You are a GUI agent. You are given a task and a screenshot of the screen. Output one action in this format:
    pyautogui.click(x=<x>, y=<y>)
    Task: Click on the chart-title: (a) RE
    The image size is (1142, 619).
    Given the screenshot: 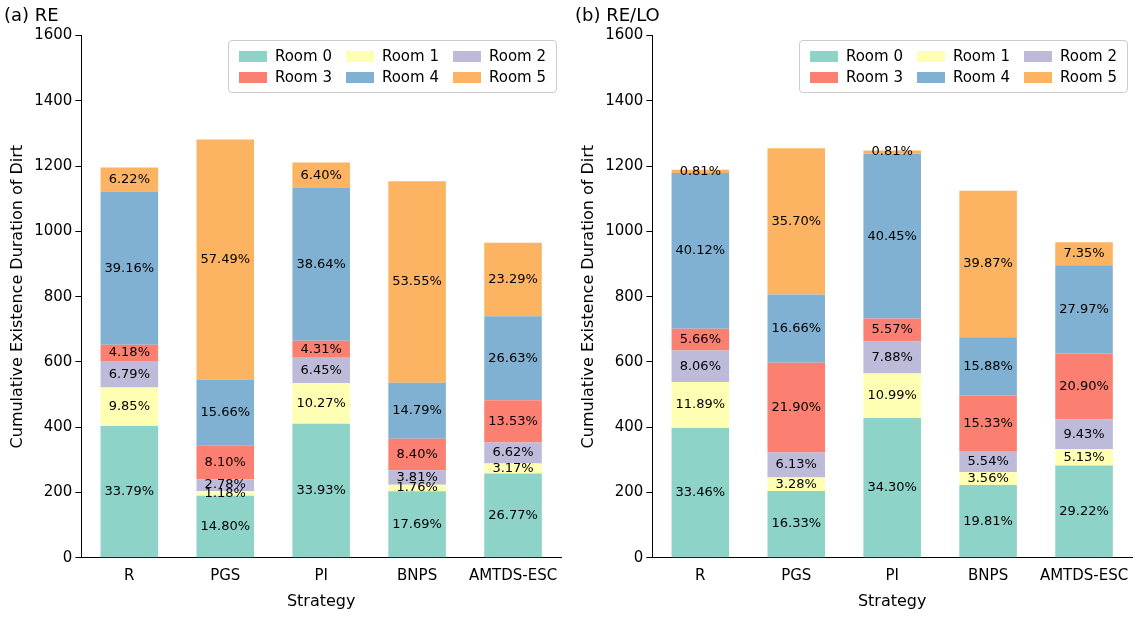 What is the action you would take?
    pyautogui.click(x=31, y=15)
    